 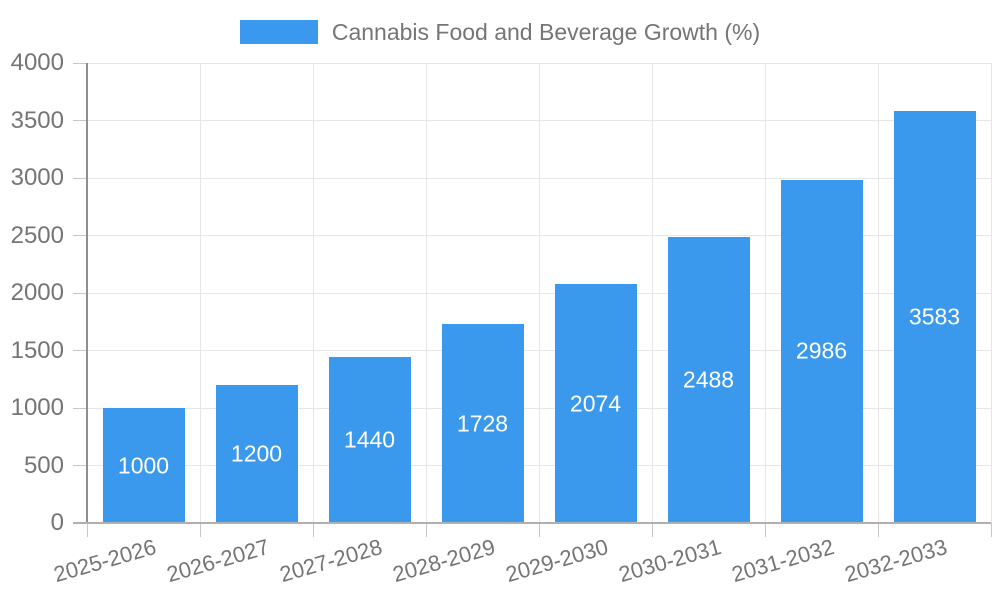 What do you see at coordinates (37, 120) in the screenshot?
I see `y-axis-tick-label: 3500` at bounding box center [37, 120].